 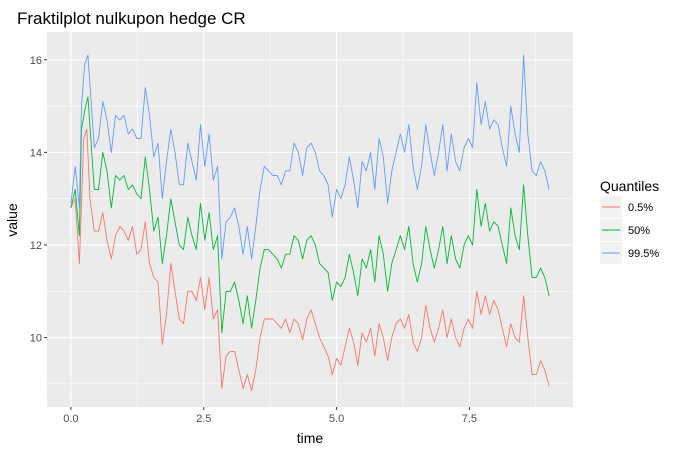 What do you see at coordinates (70, 419) in the screenshot?
I see `x-tick-label: 0.0` at bounding box center [70, 419].